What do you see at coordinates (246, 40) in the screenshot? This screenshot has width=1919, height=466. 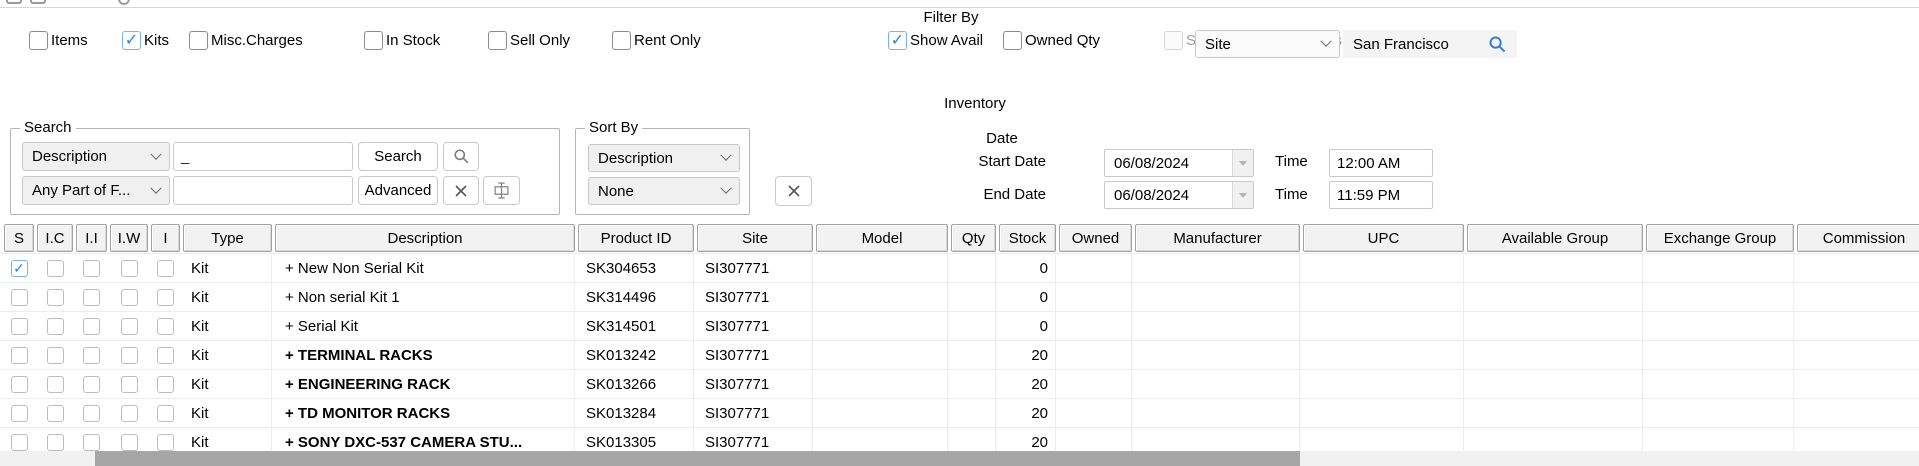 I see `filter-checkbox-misc-charges: Misc.Charges` at bounding box center [246, 40].